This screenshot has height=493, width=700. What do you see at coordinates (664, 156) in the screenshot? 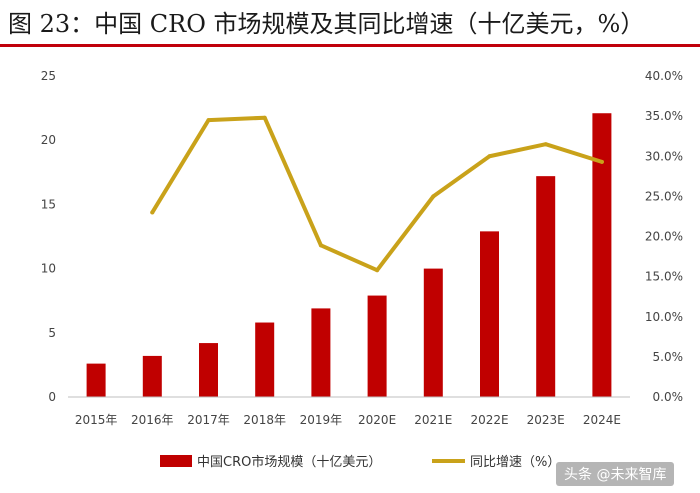
I see `right-tick-label: 30.0%` at bounding box center [664, 156].